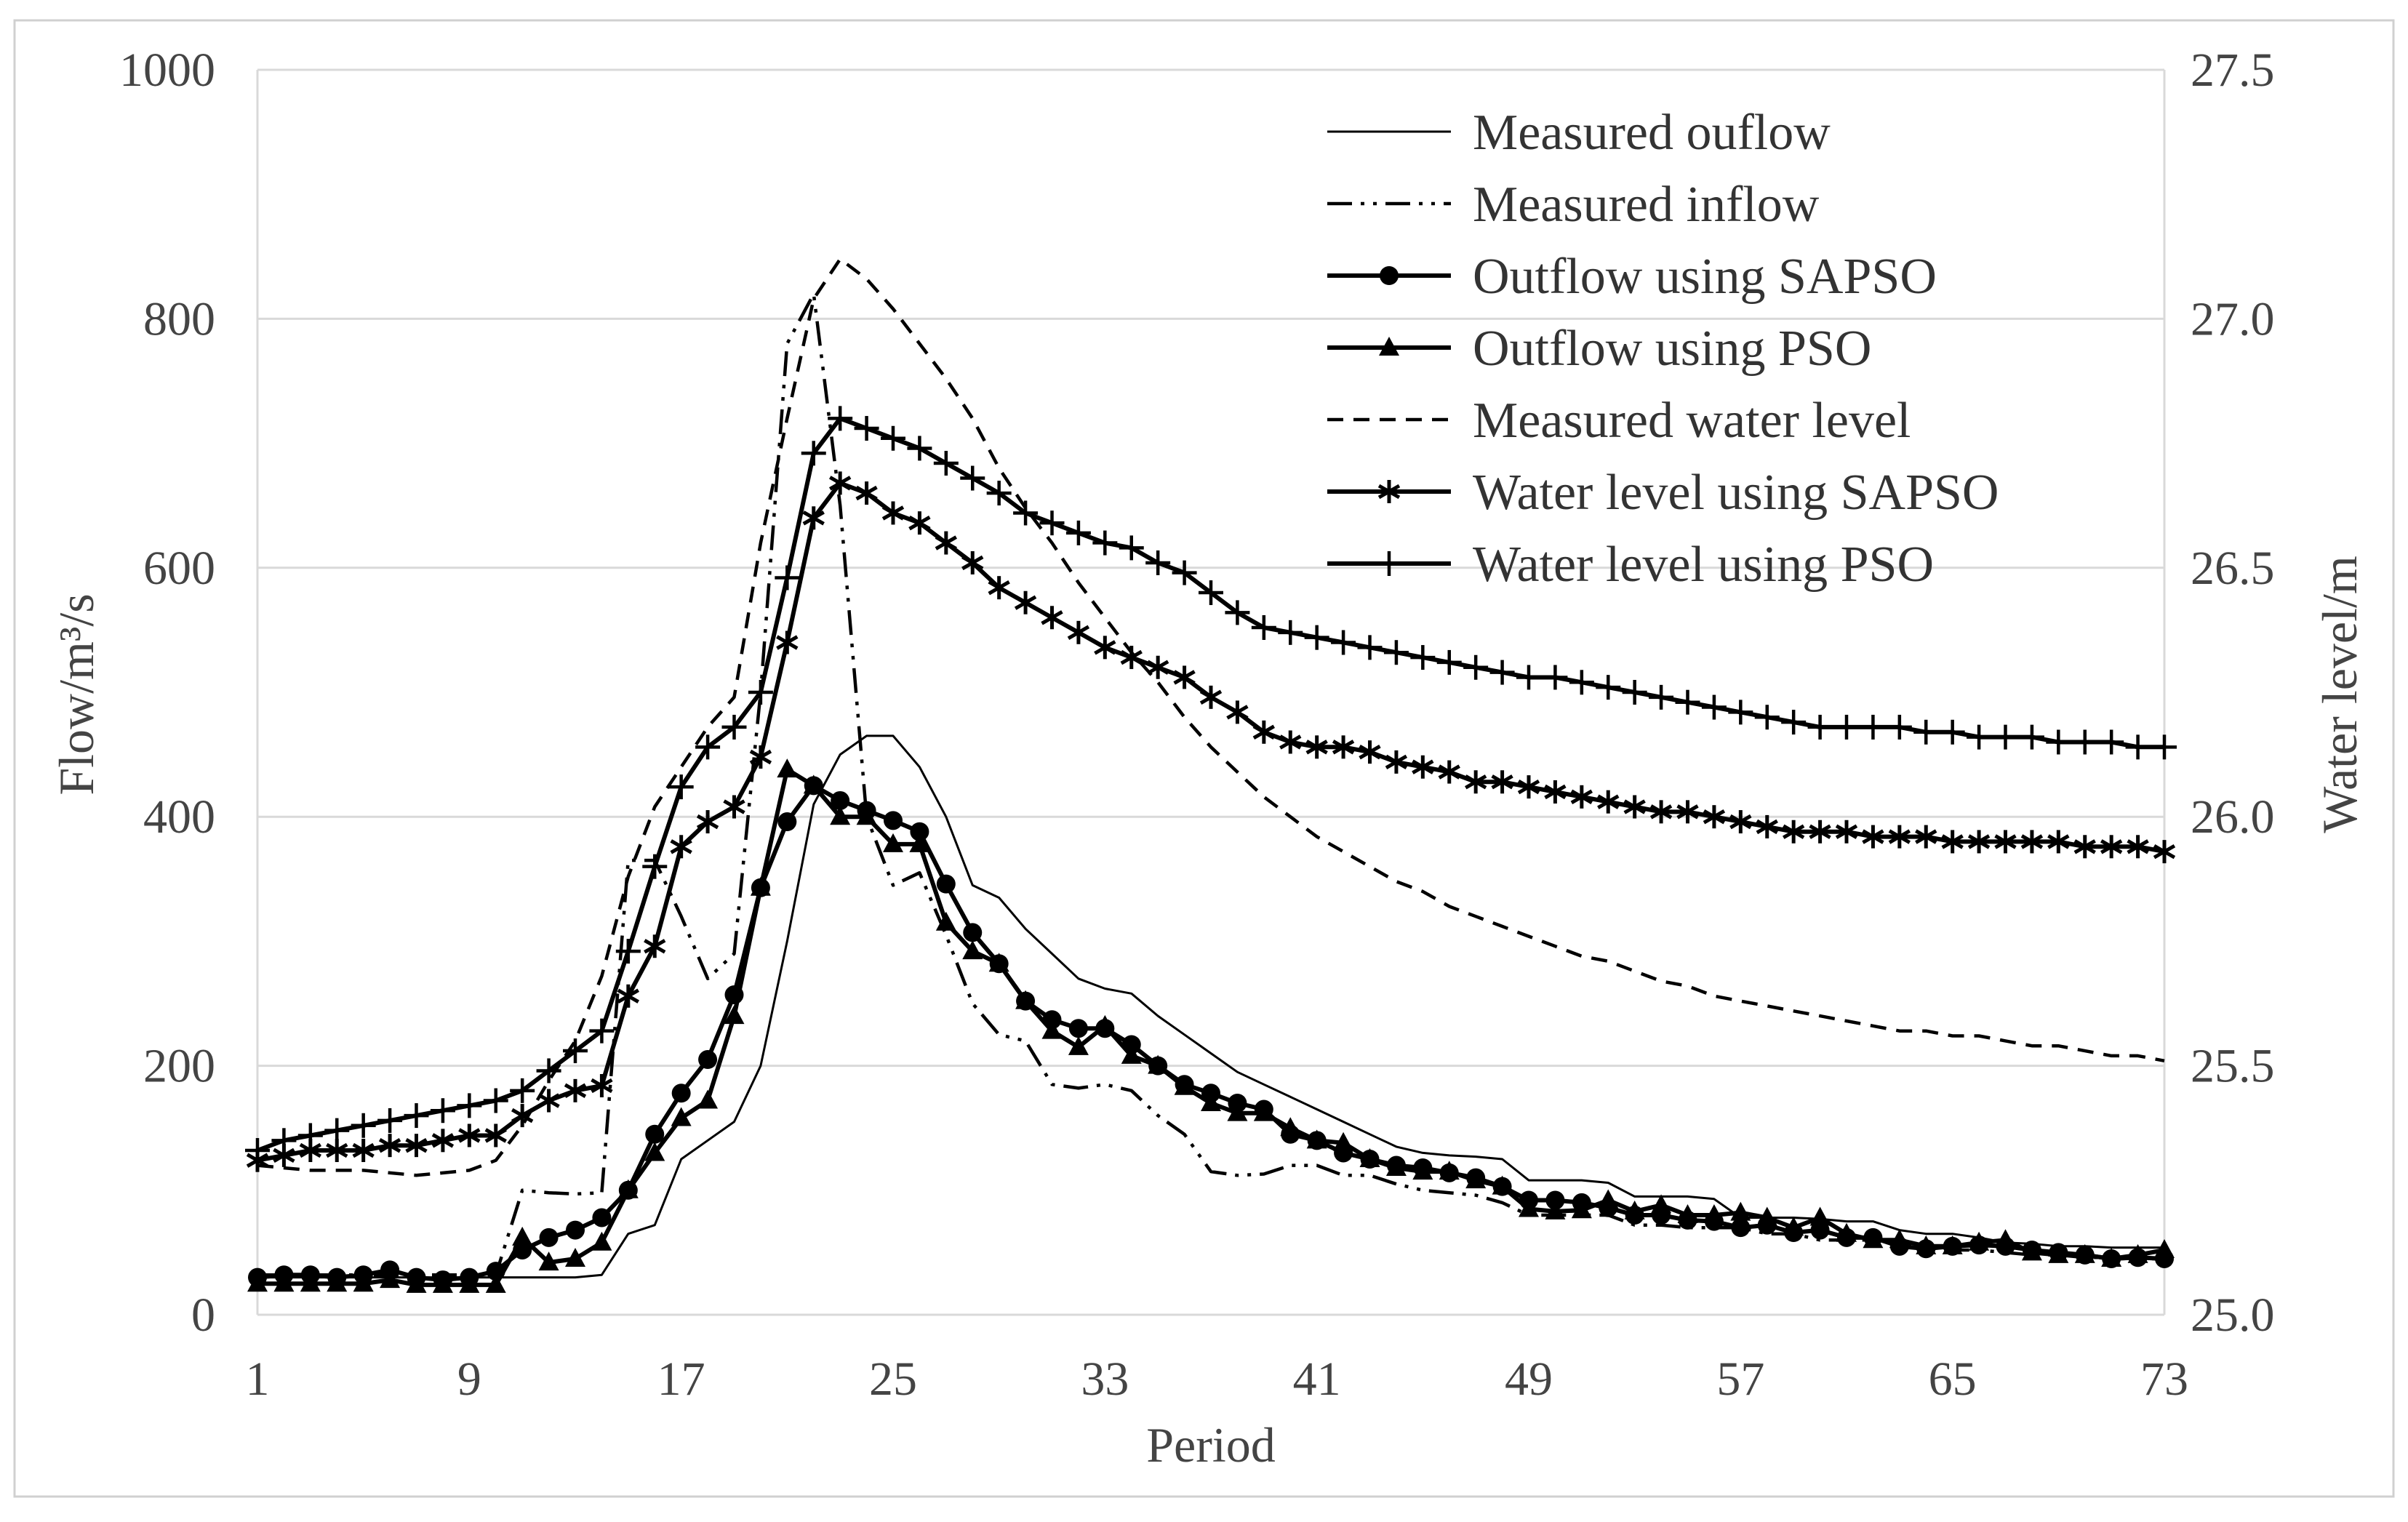  I want to click on y-tick-label: 400, so click(179, 817).